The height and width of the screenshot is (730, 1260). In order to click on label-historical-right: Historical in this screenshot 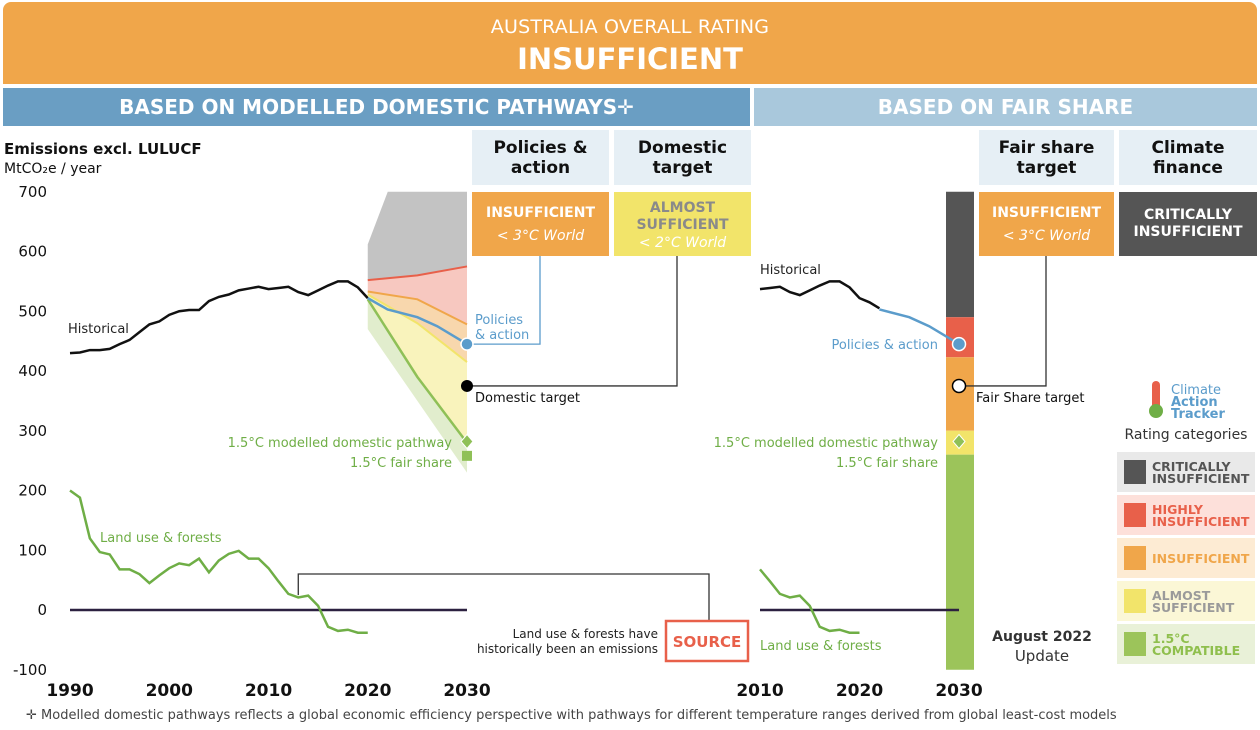, I will do `click(790, 270)`.